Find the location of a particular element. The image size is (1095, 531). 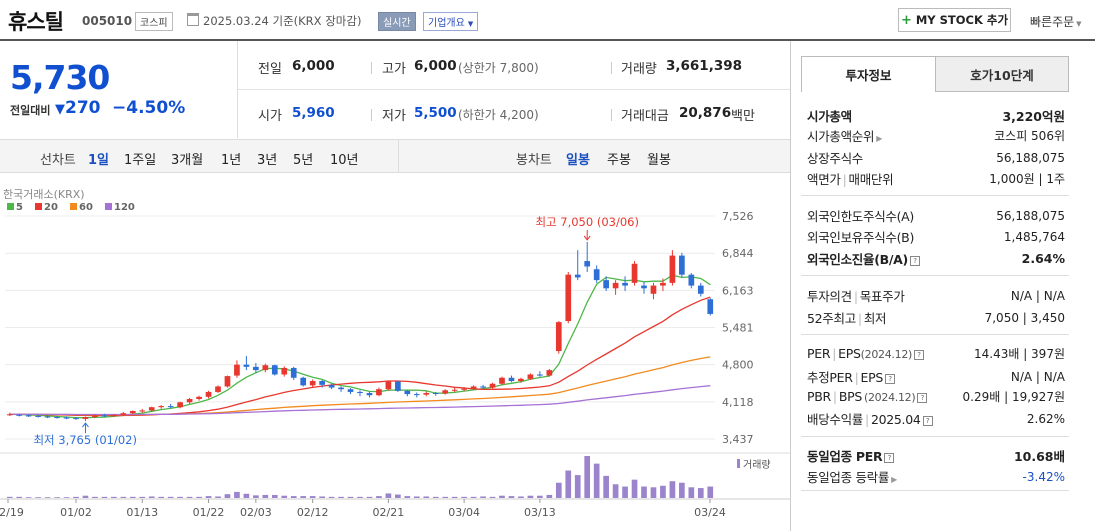

period-1w: 1주일 is located at coordinates (140, 160).